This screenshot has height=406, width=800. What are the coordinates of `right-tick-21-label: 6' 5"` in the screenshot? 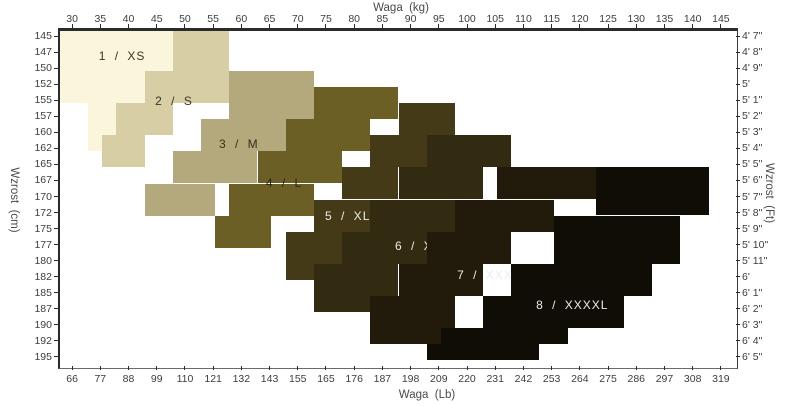 It's located at (752, 356).